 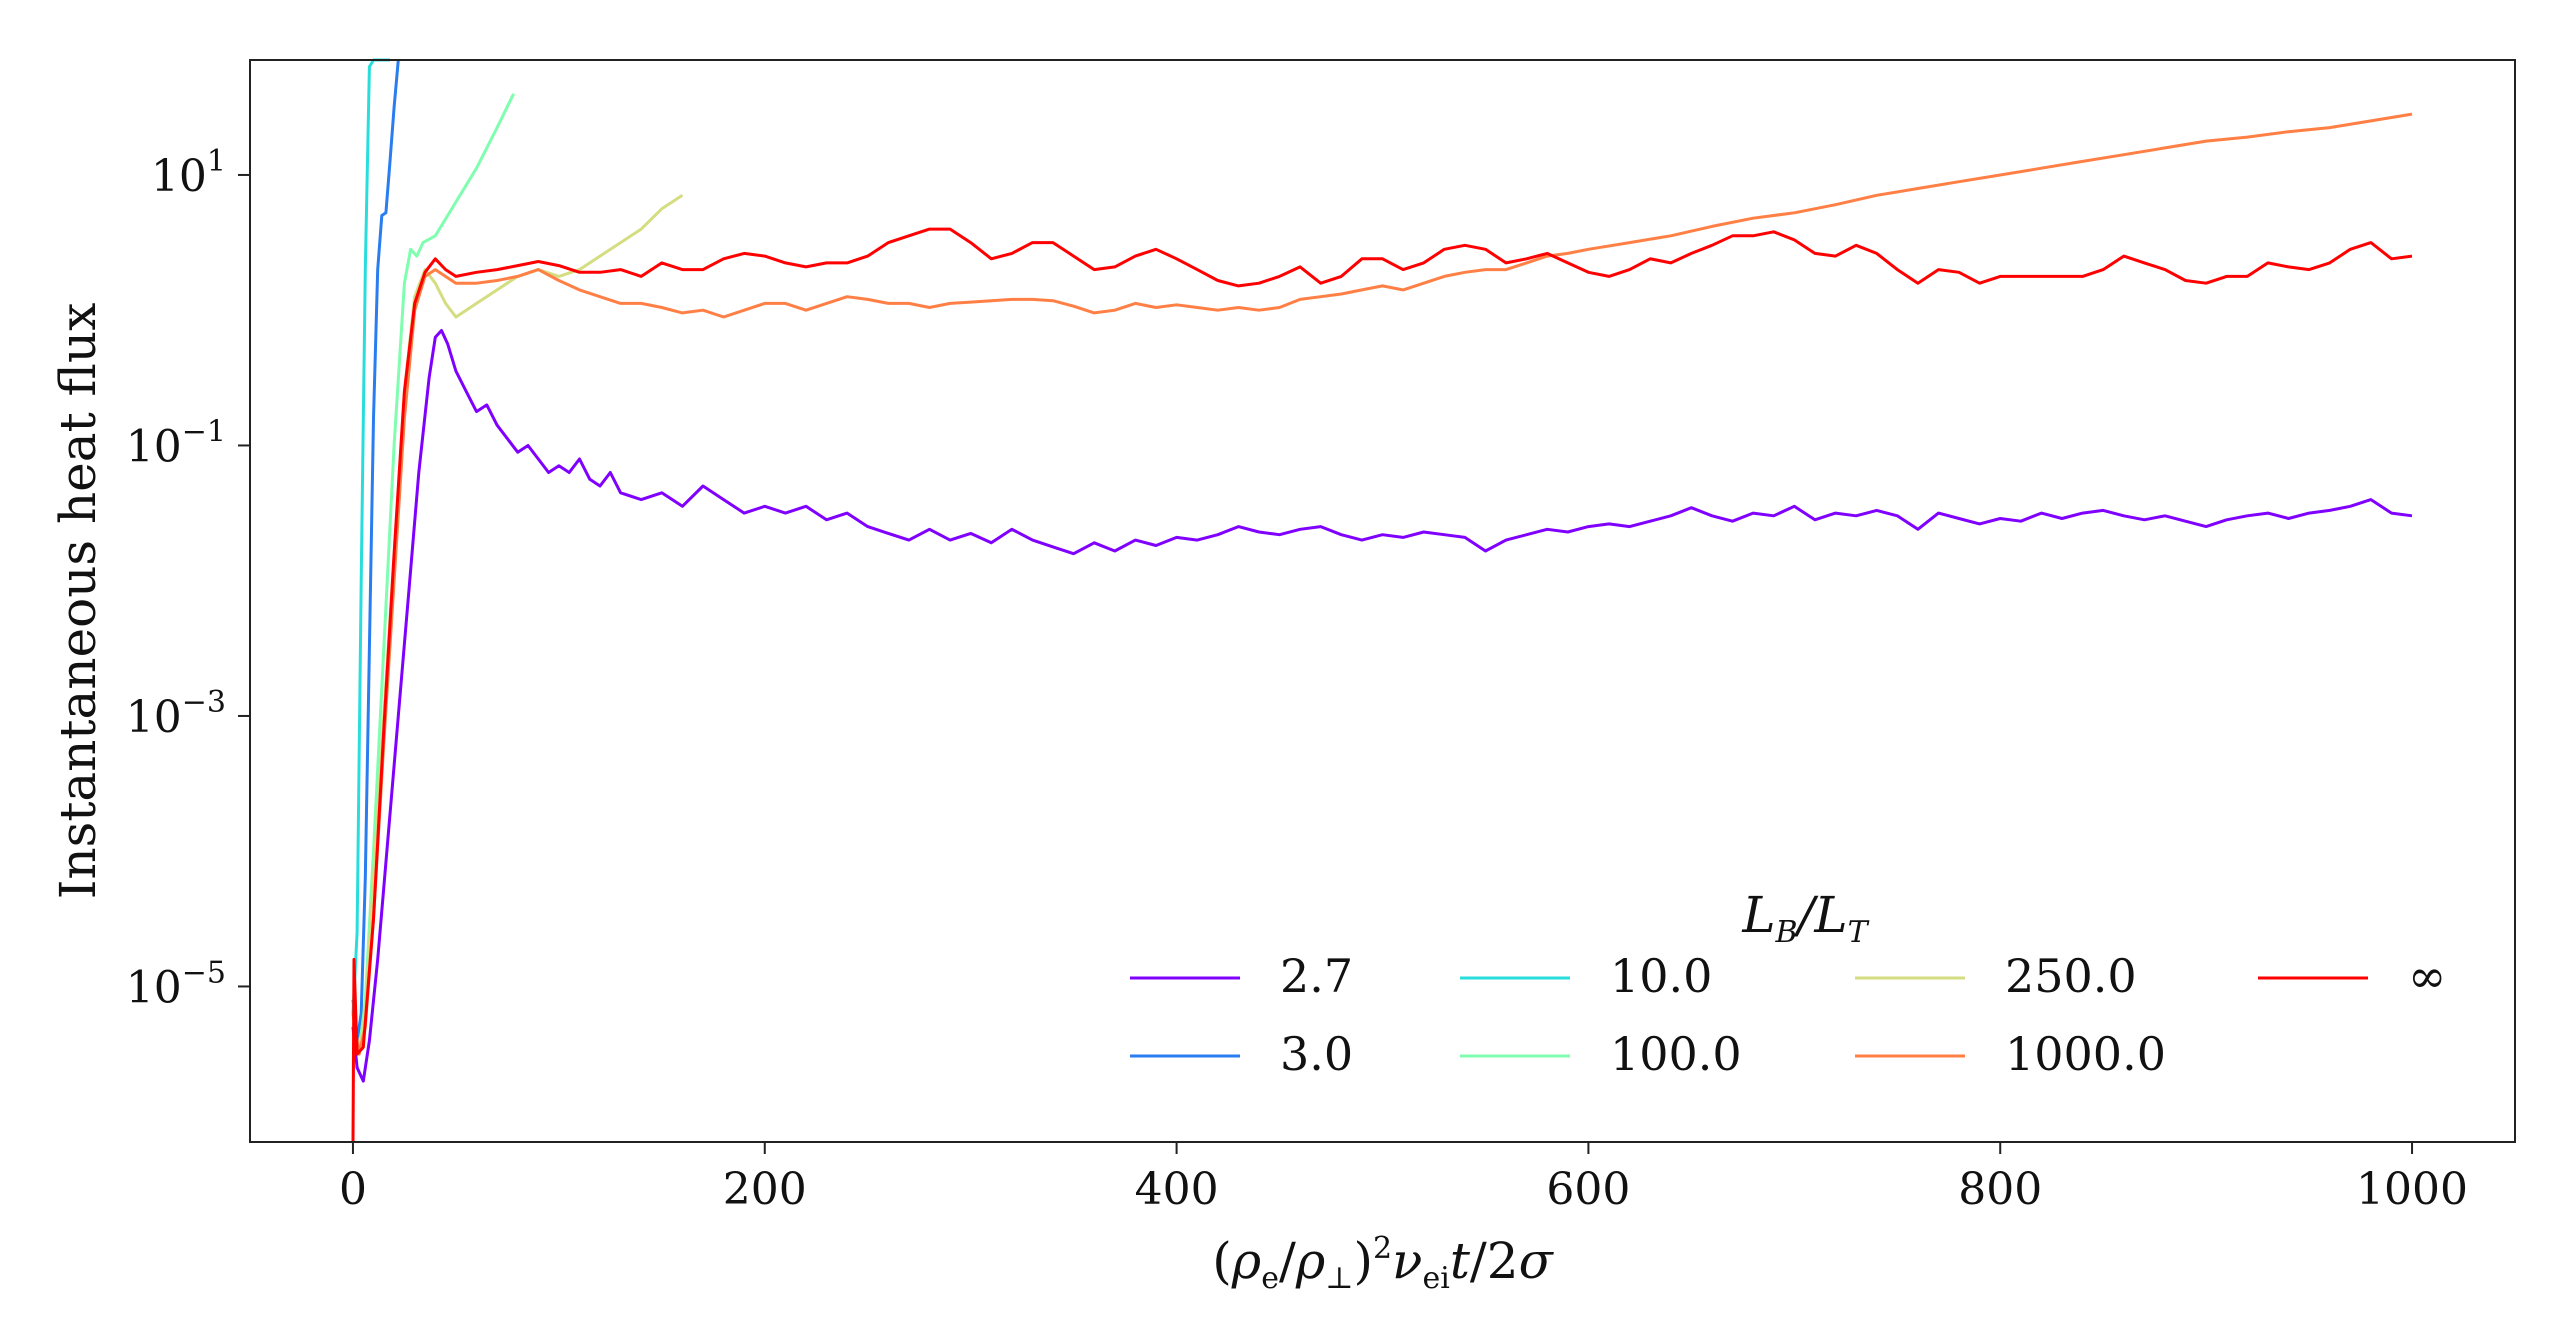 What do you see at coordinates (78, 601) in the screenshot?
I see `y-axis-label: Instantaneous heat flux` at bounding box center [78, 601].